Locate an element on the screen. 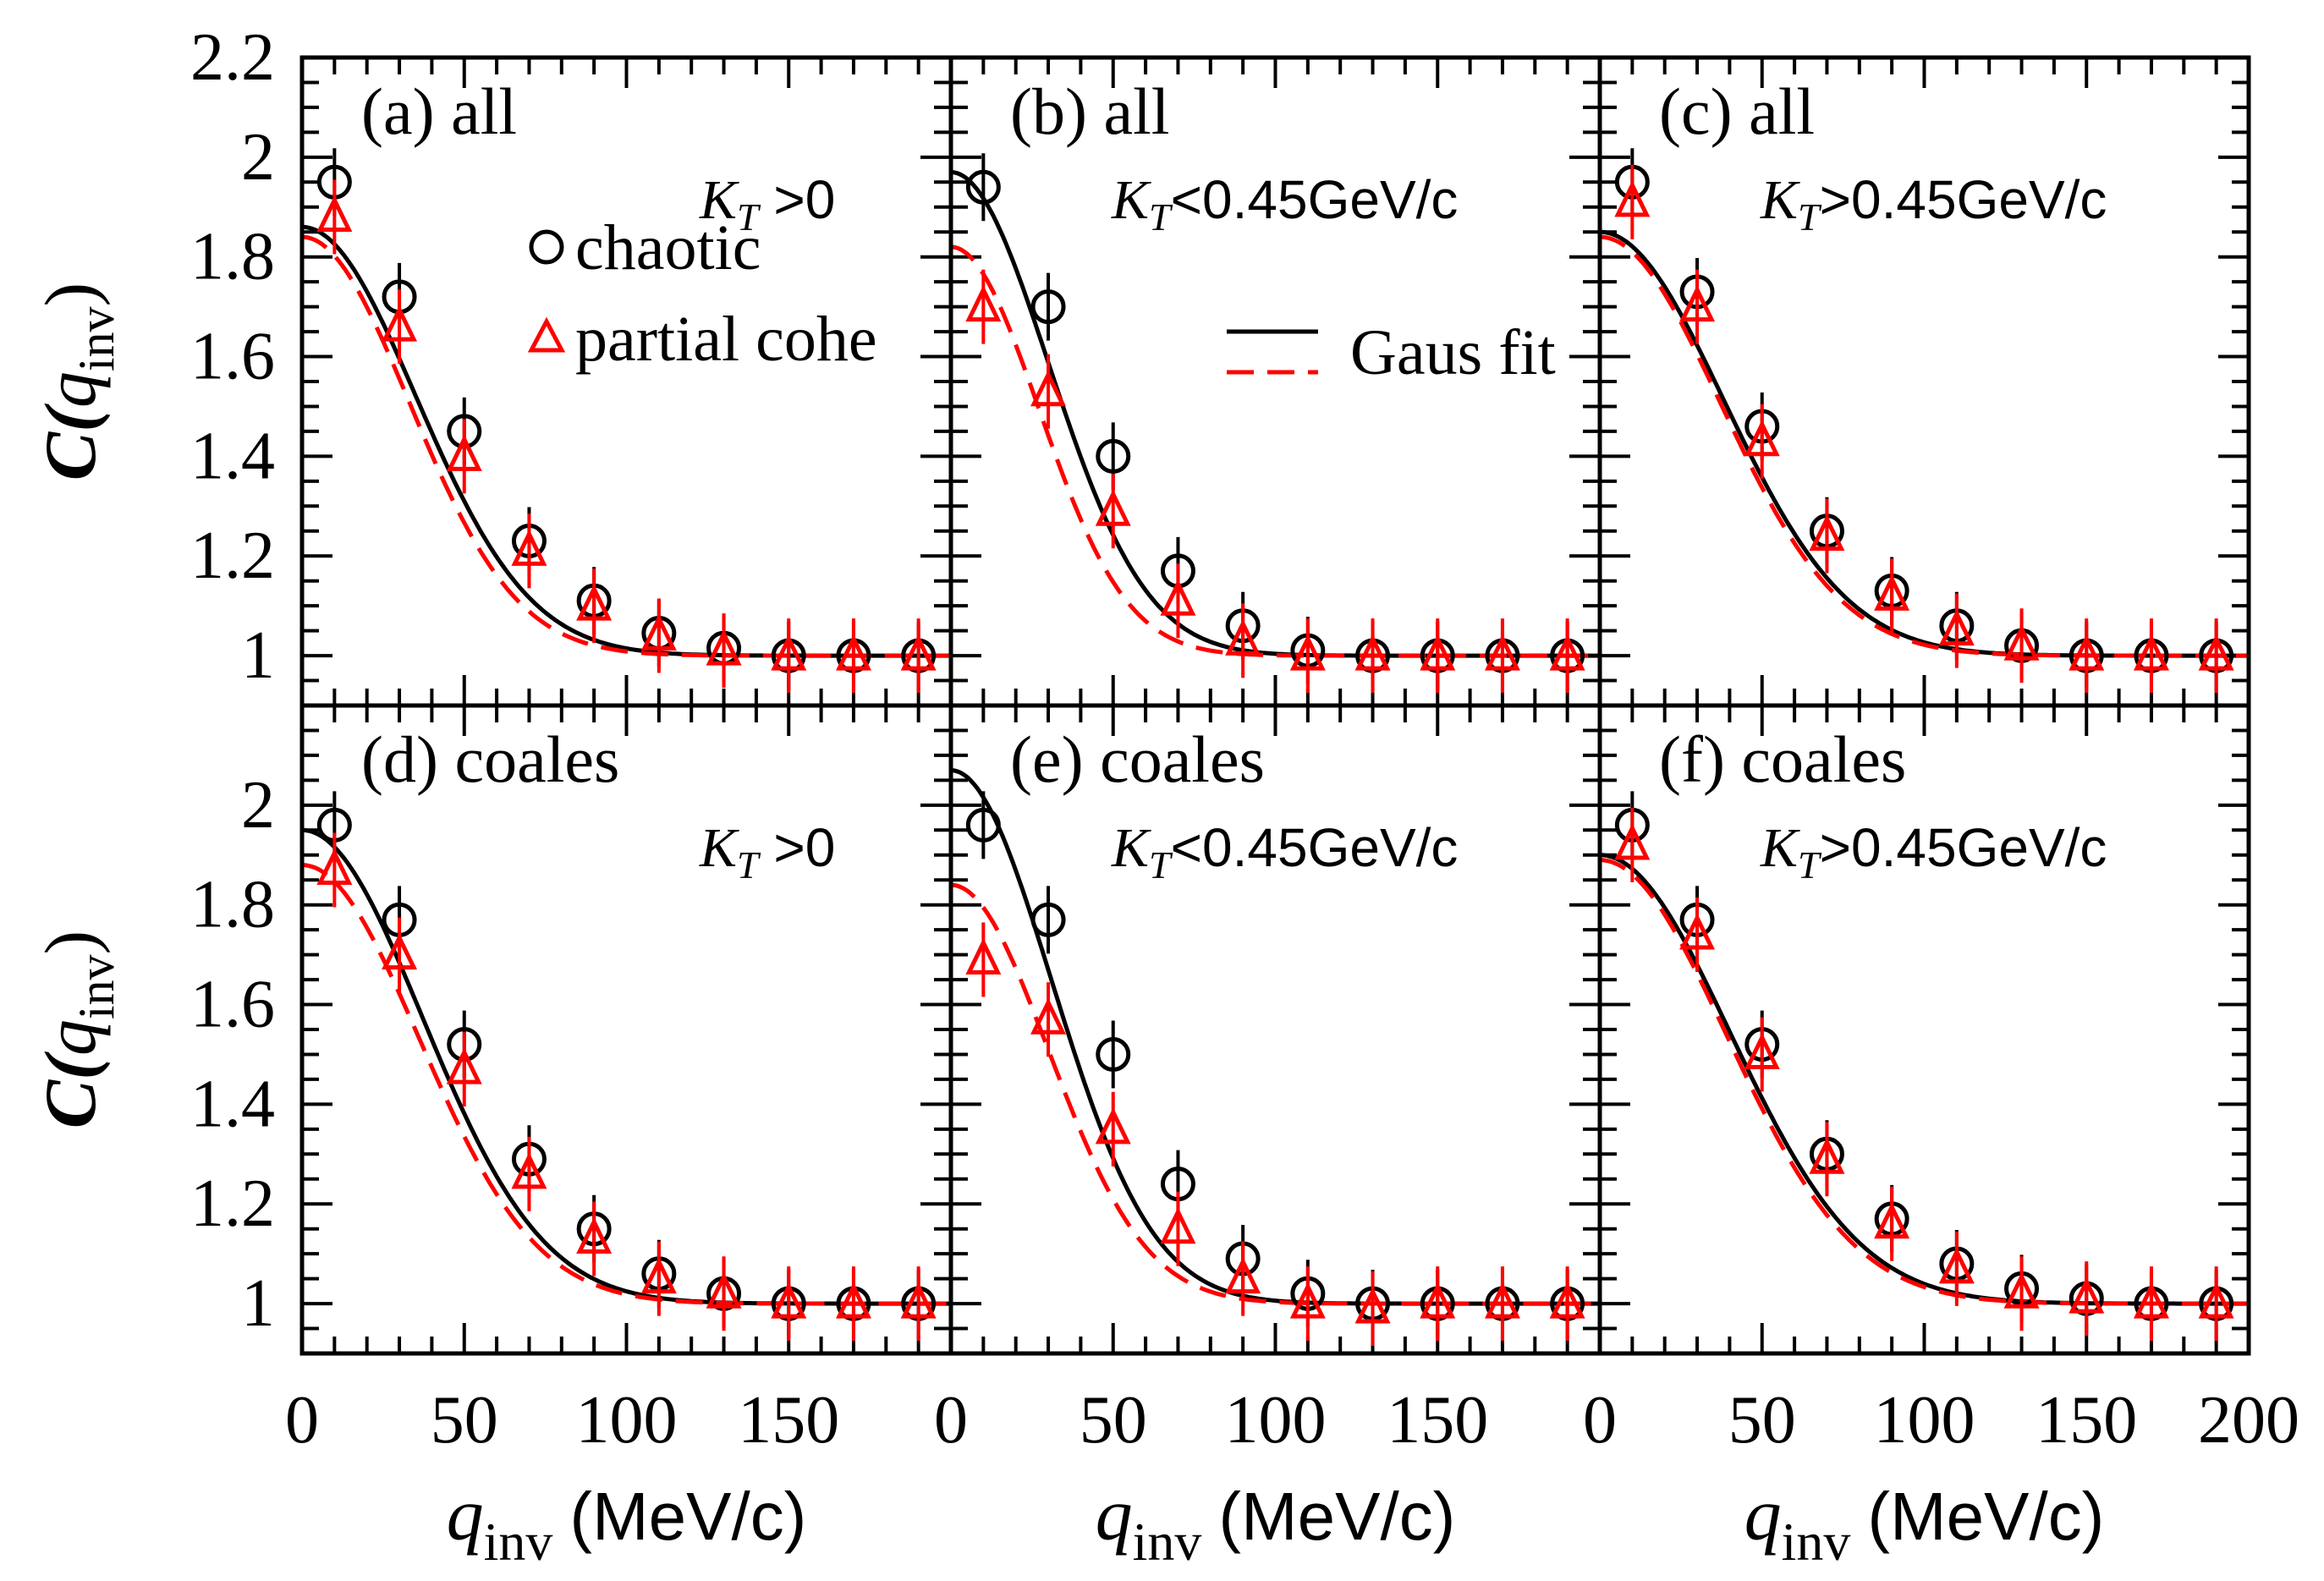 This screenshot has height=1581, width=2324. legend-label-fit: Gaus fit is located at coordinates (1453, 352).